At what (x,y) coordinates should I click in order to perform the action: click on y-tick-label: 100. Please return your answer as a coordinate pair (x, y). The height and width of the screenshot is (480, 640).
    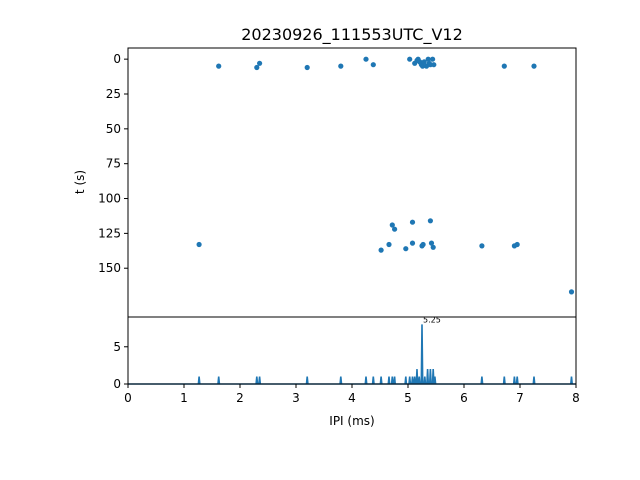
    Looking at the image, I should click on (109, 199).